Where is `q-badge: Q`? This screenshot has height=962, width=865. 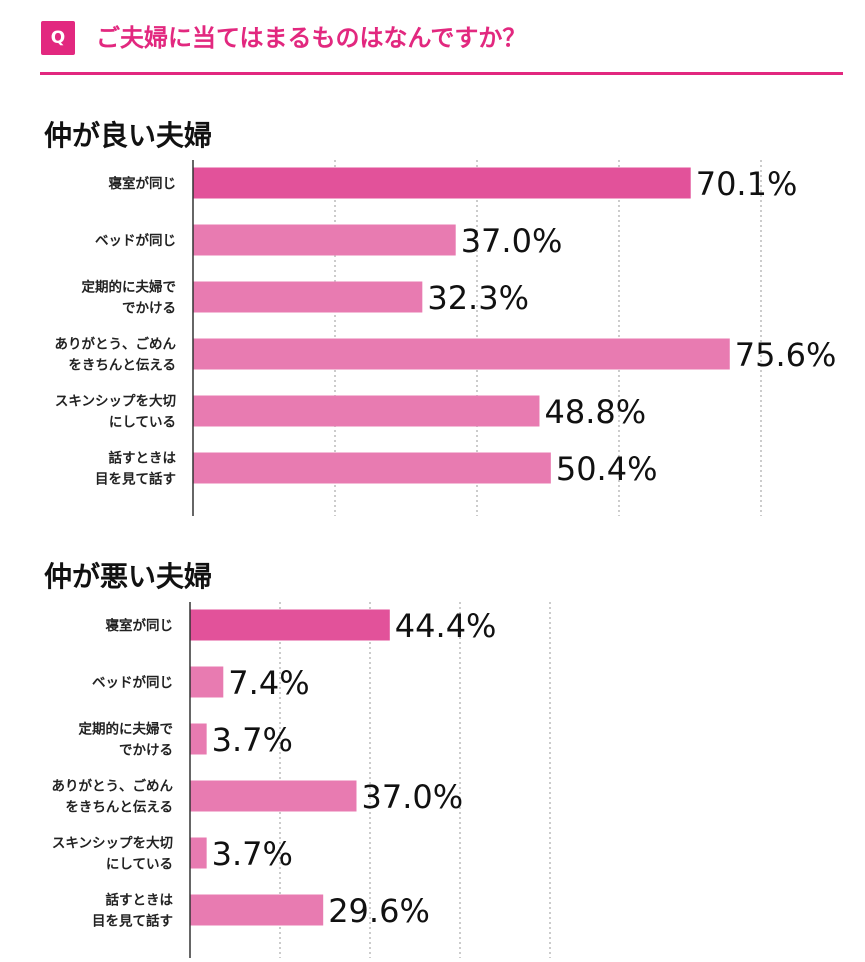 q-badge: Q is located at coordinates (58, 38).